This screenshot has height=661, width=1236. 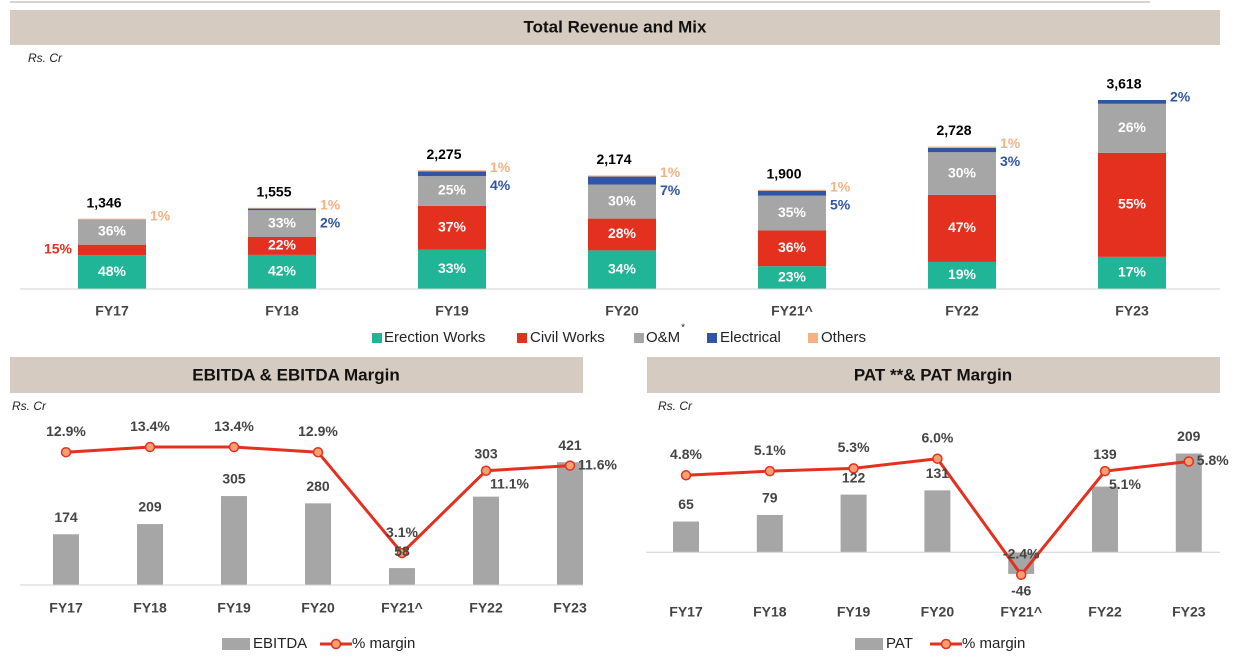 I want to click on margin-label: 11.1%, so click(x=509, y=483).